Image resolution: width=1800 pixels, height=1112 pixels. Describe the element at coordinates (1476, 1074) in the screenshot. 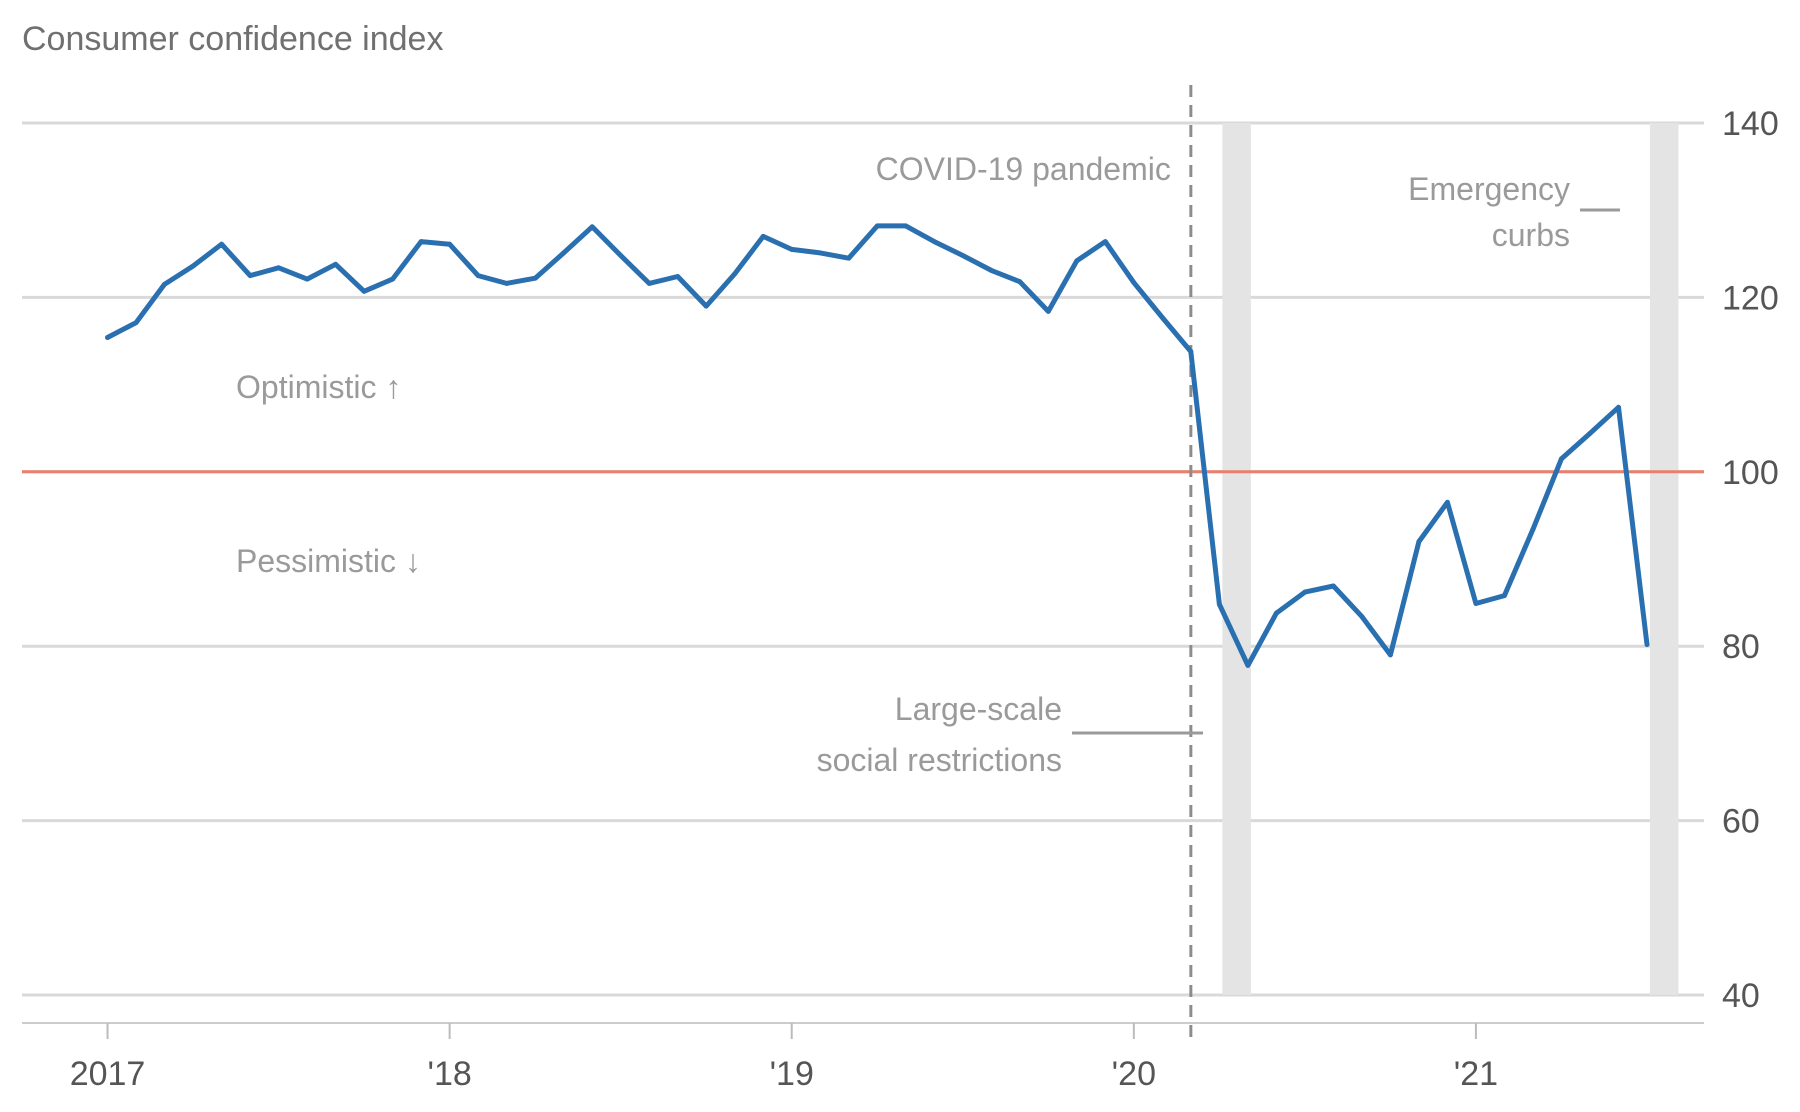

I see `x-tick-label-4: '21` at that location.